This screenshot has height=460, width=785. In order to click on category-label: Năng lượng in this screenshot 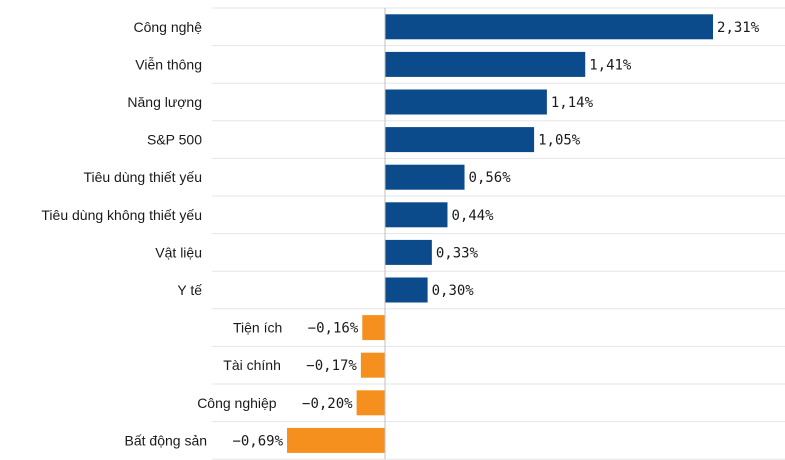, I will do `click(164, 102)`.